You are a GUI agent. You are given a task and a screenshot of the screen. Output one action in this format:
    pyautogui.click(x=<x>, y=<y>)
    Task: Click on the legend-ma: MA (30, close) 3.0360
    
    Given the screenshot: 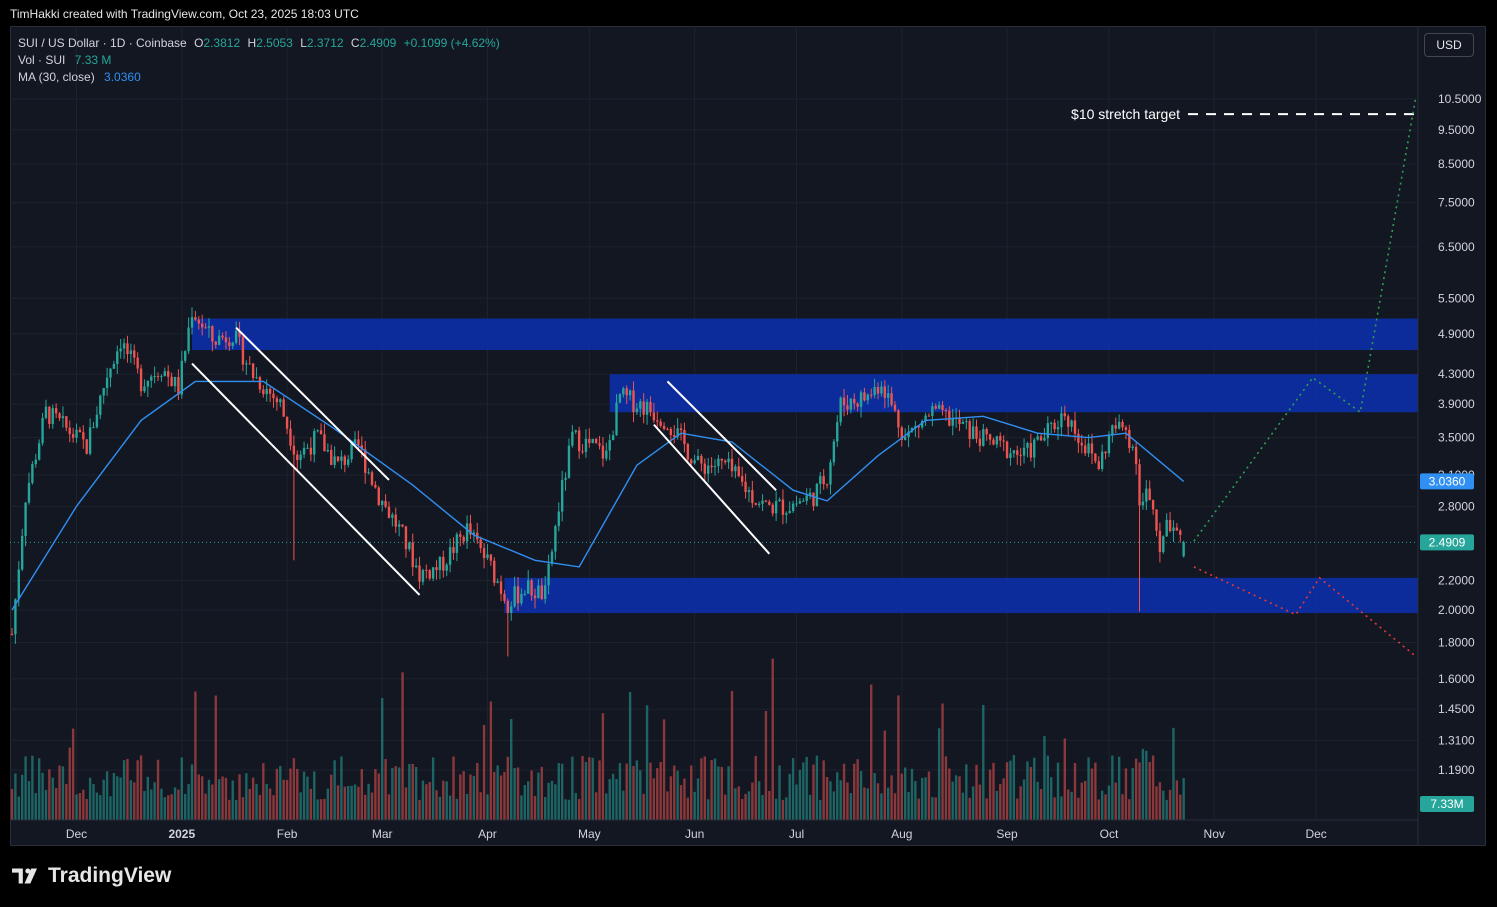 What is the action you would take?
    pyautogui.click(x=79, y=77)
    